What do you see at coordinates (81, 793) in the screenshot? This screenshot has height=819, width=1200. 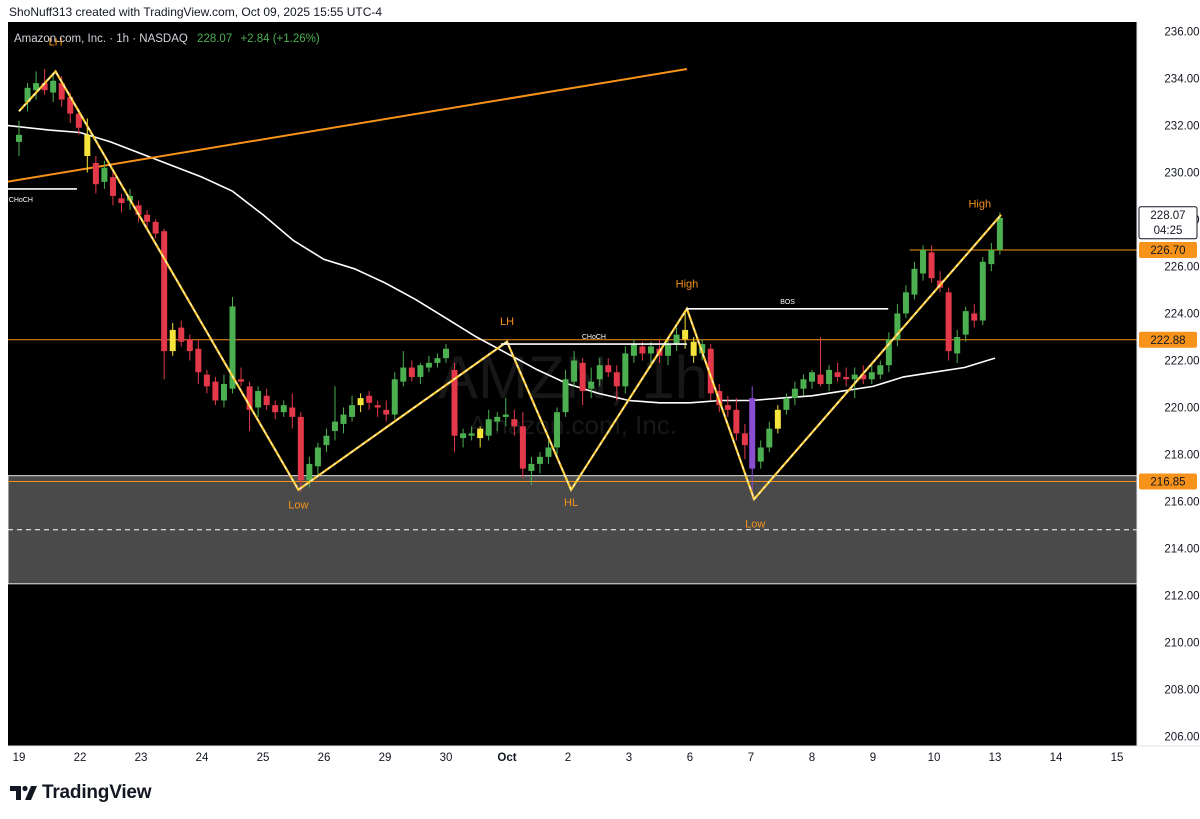 I see `tradingview-logo: TradingView` at bounding box center [81, 793].